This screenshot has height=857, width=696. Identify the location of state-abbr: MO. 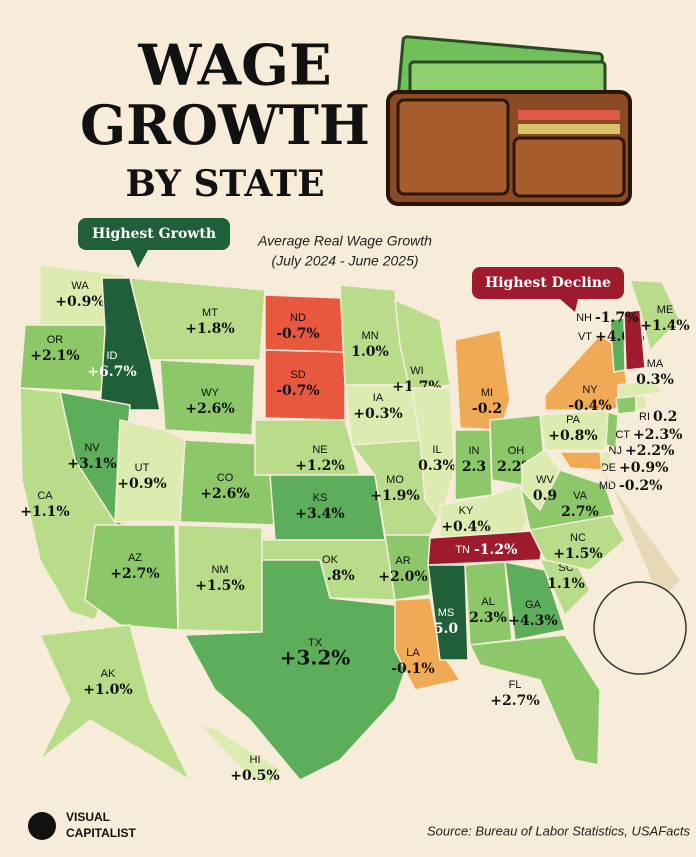
(395, 480).